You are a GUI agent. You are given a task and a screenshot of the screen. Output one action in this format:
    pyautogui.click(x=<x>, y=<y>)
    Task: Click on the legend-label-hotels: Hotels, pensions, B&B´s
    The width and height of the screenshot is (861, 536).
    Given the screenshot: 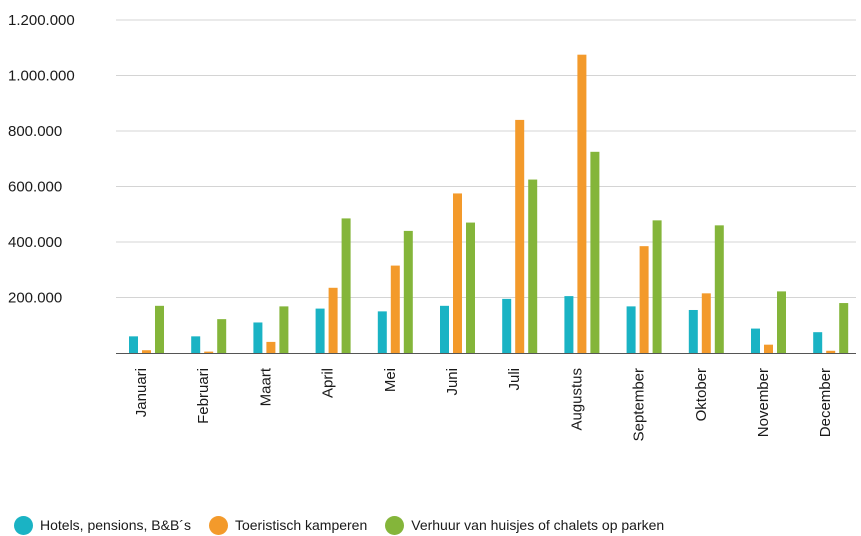 What is the action you would take?
    pyautogui.click(x=115, y=525)
    